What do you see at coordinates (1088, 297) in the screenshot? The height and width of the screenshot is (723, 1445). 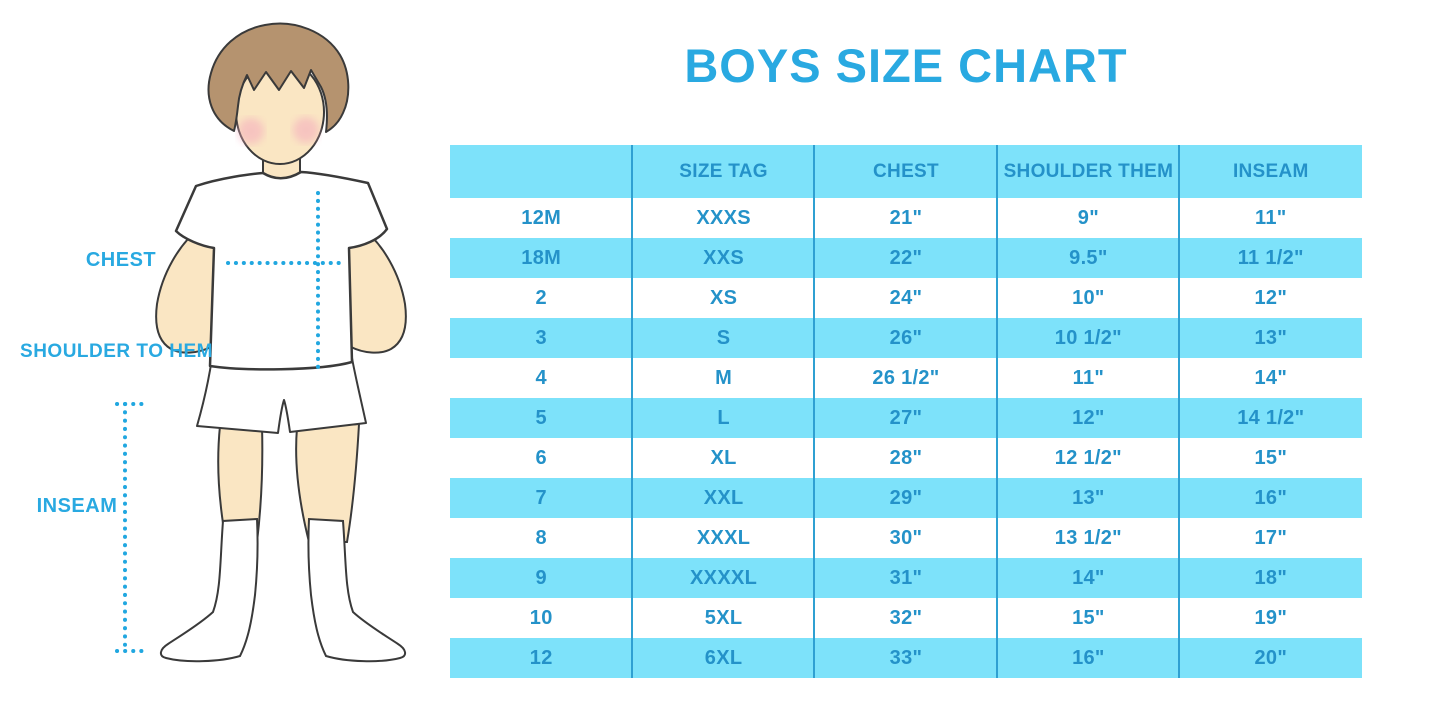 I see `table-cell: 10"` at bounding box center [1088, 297].